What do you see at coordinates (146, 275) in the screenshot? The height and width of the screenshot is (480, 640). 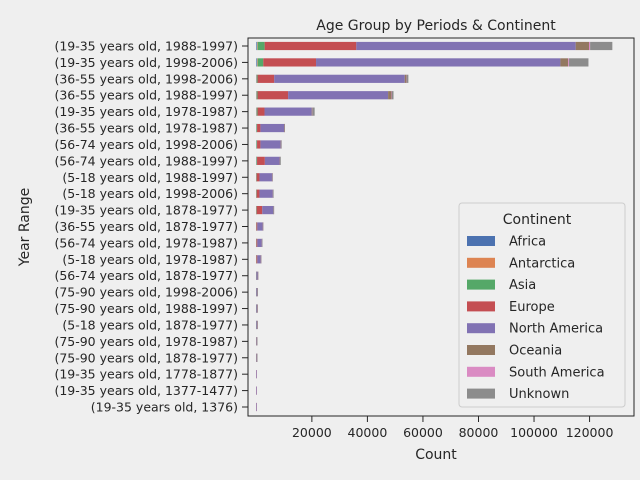 I see `y-tick-label: (56-74 years old, 1878-1977)` at bounding box center [146, 275].